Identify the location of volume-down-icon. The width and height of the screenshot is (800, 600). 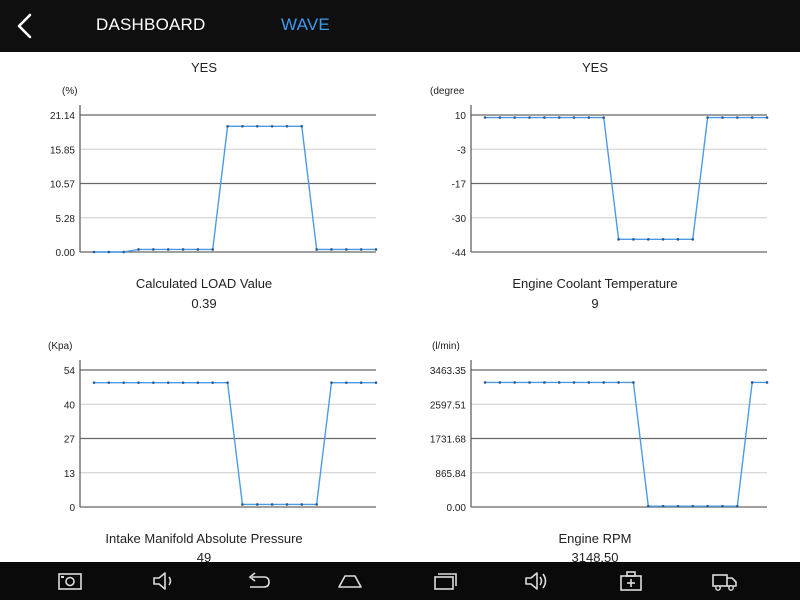
(164, 581).